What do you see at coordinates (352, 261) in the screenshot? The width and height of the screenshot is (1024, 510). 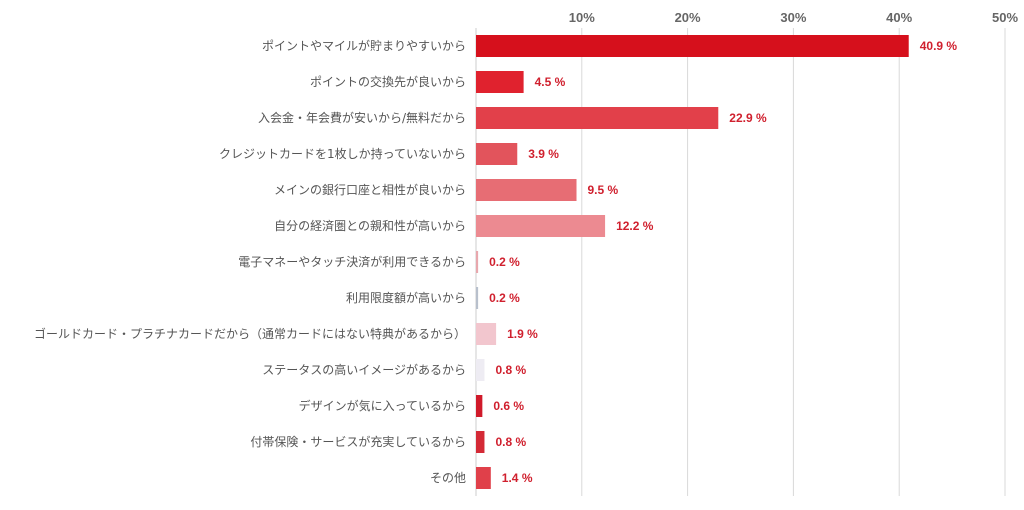 I see `category-label: 電子マネーやタッチ決済が利用できるから` at bounding box center [352, 261].